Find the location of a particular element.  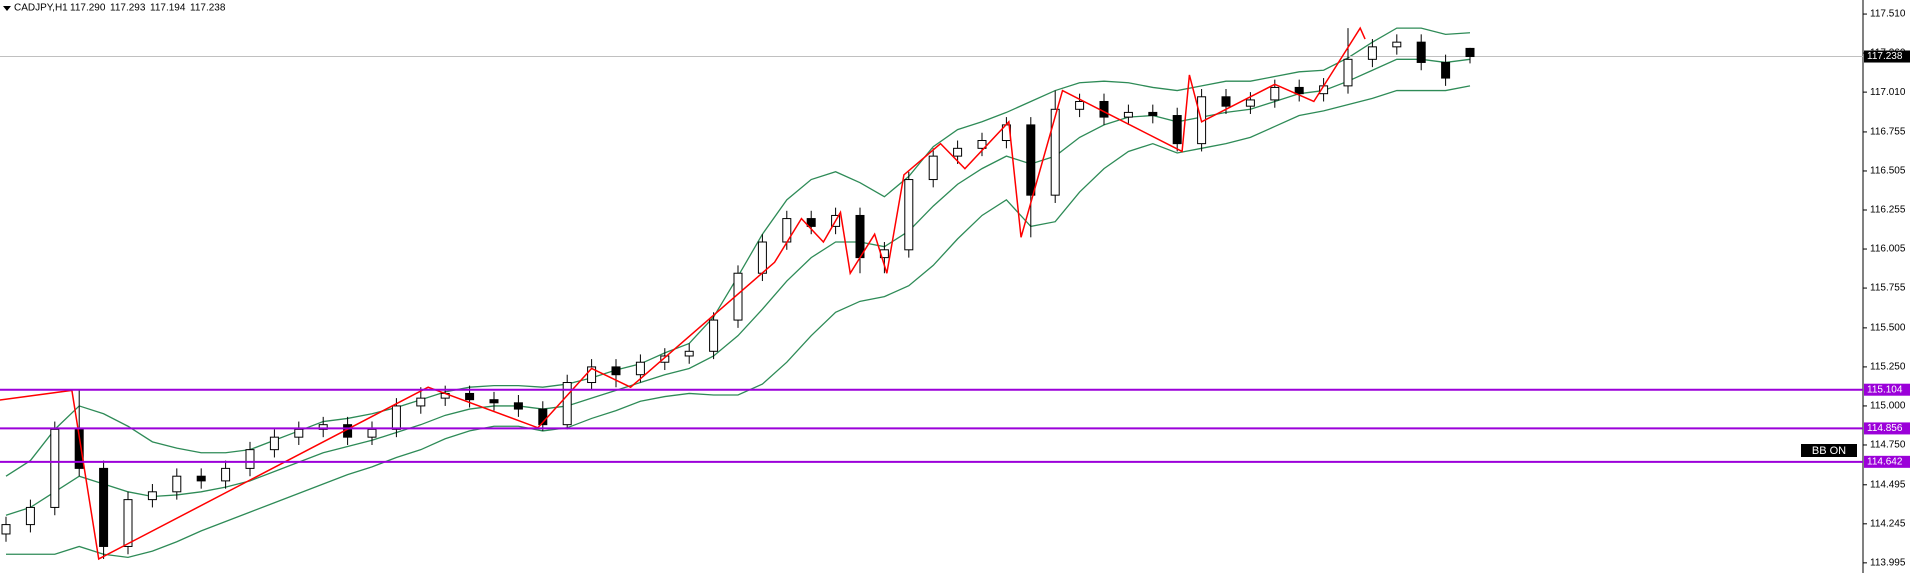

y-tick-label: 117.010 is located at coordinates (1888, 92).